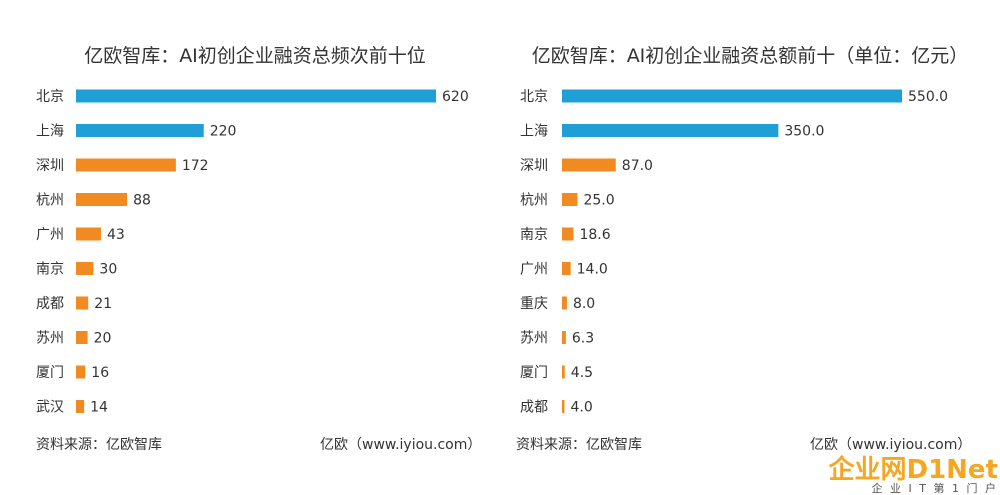  Describe the element at coordinates (116, 235) in the screenshot. I see `value-label: 43` at that location.